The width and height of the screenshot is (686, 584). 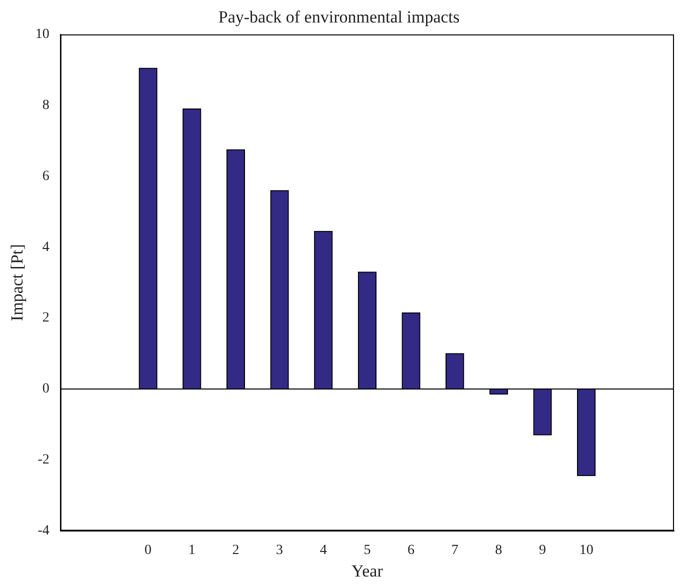 I want to click on x-tick-label: 1, so click(x=192, y=550).